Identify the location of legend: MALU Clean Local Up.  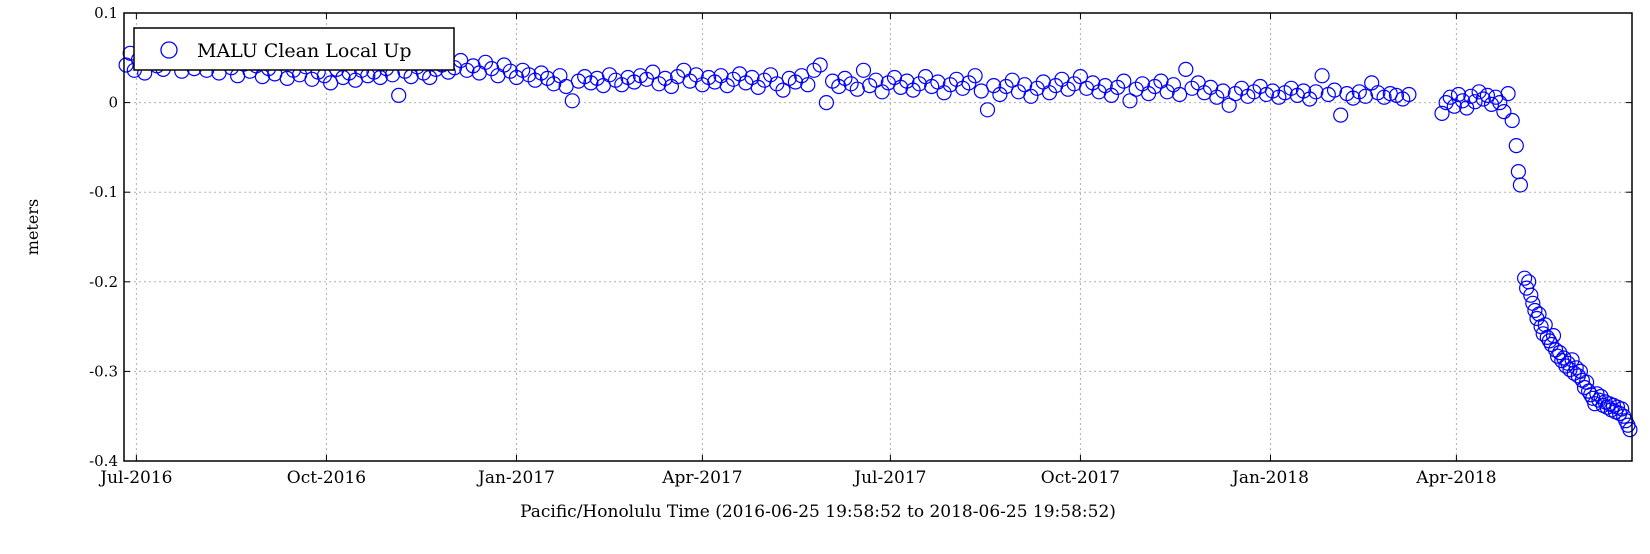
(294, 49).